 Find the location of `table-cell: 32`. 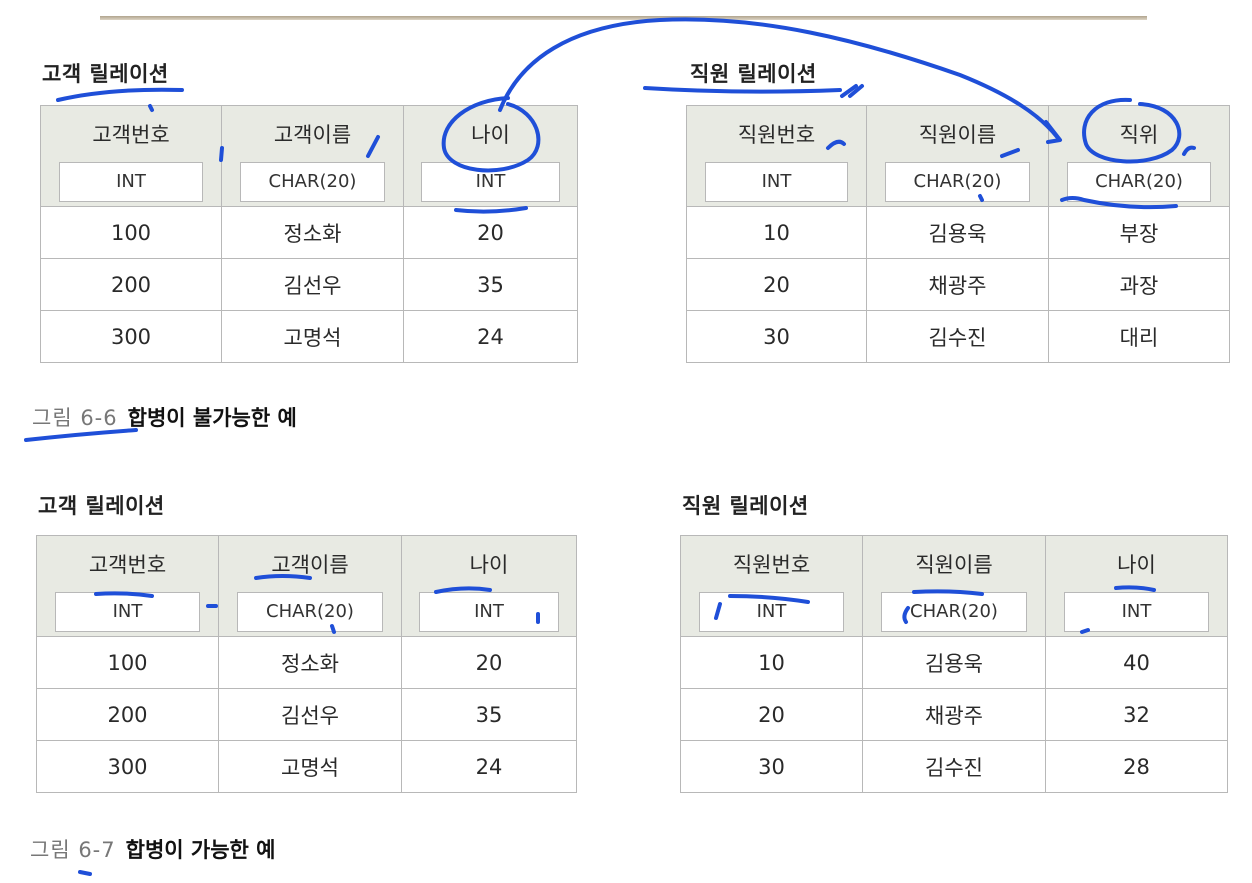

table-cell: 32 is located at coordinates (1136, 714).